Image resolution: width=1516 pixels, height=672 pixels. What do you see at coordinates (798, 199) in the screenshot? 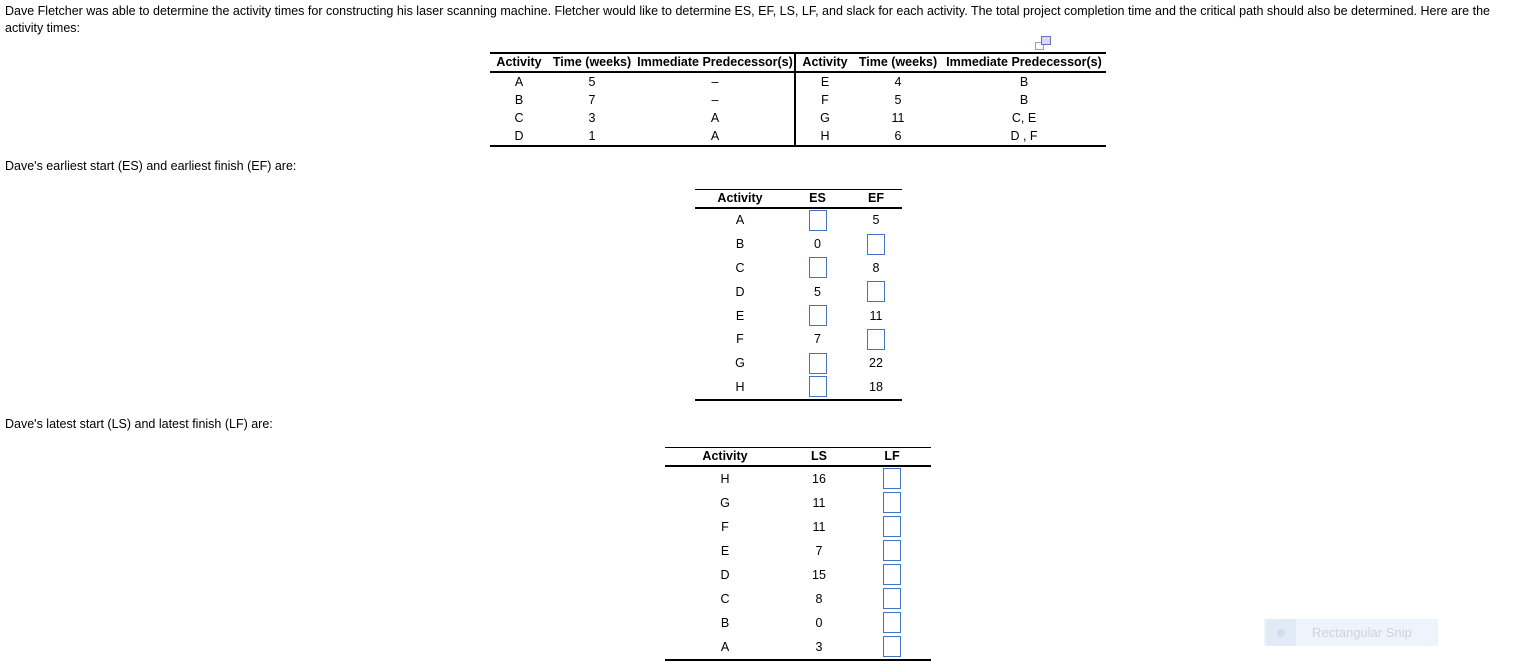
I see `es-ef-header-row: Activity ES EF` at bounding box center [798, 199].